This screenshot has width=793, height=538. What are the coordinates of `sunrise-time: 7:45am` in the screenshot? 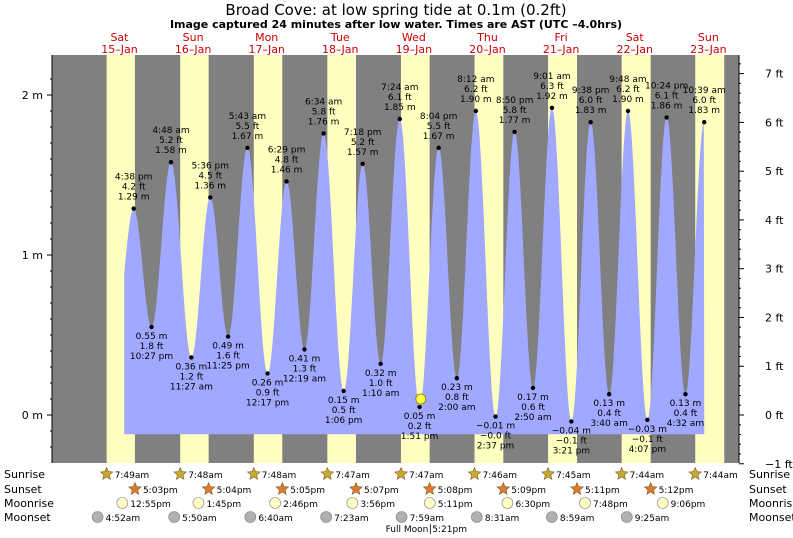 It's located at (573, 476).